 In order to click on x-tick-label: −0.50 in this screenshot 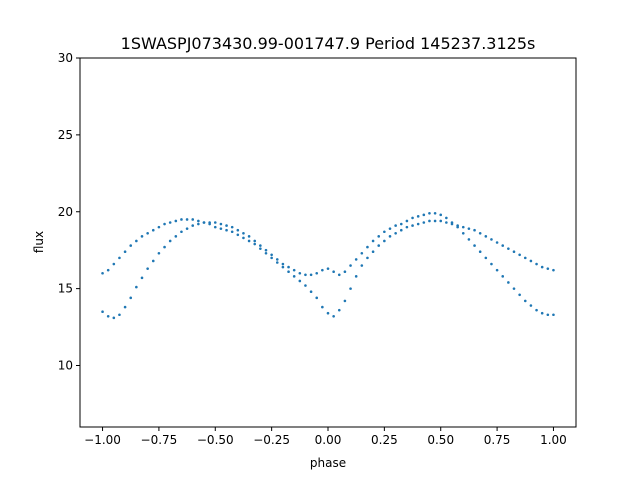, I will do `click(215, 440)`.